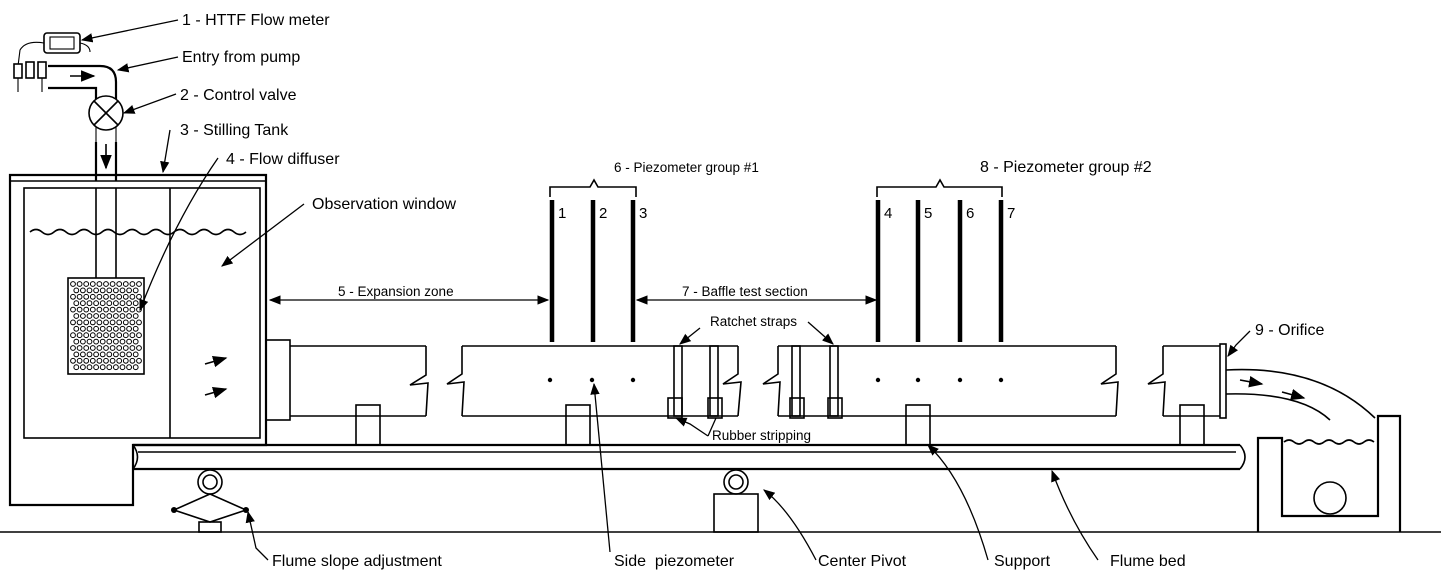  Describe the element at coordinates (736, 501) in the screenshot. I see `center-pivot` at that location.